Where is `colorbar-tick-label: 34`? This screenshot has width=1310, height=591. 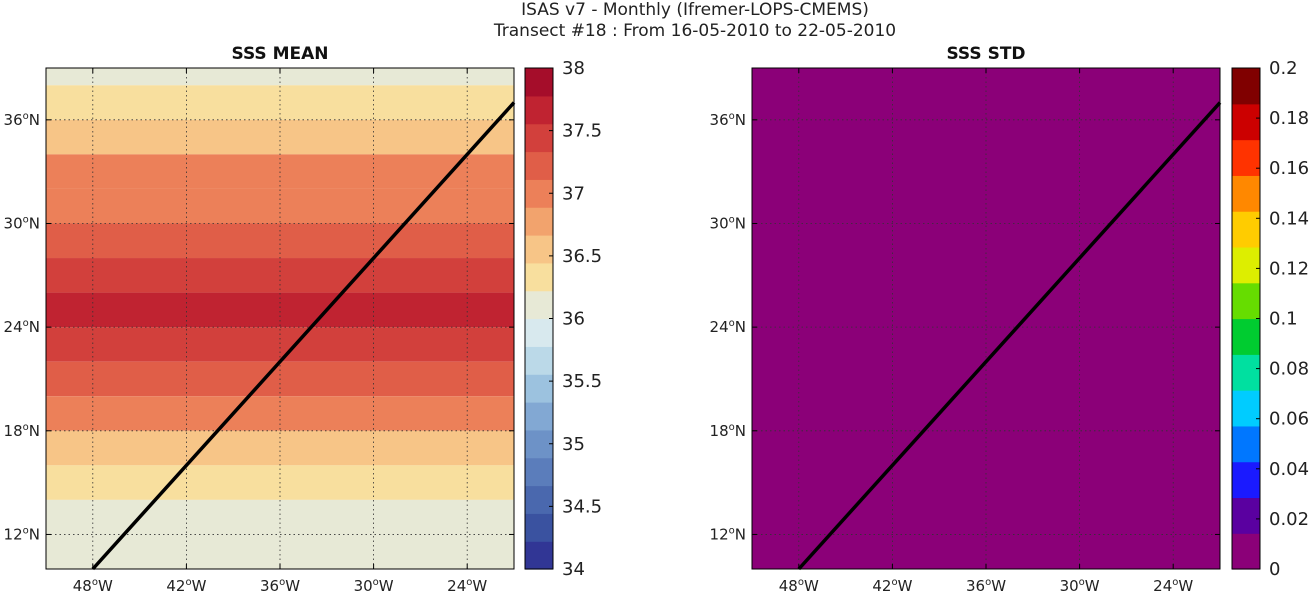
colorbar-tick-label: 34 is located at coordinates (573, 569).